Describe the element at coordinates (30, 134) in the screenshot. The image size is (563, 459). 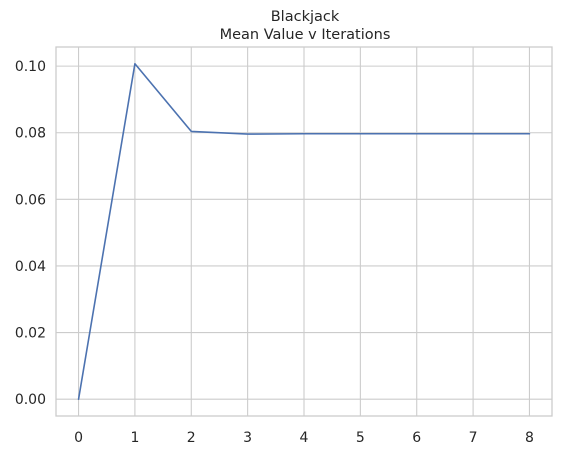
I see `y-tick-label: 0.08` at that location.